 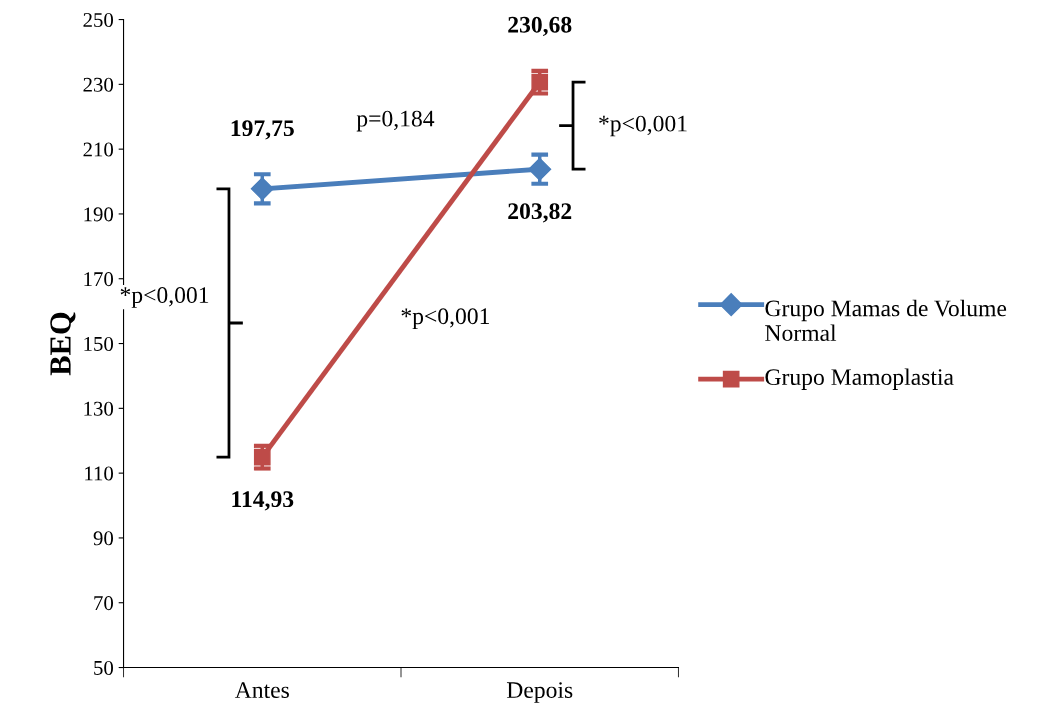 What do you see at coordinates (99, 343) in the screenshot?
I see `y-tick-label: 150` at bounding box center [99, 343].